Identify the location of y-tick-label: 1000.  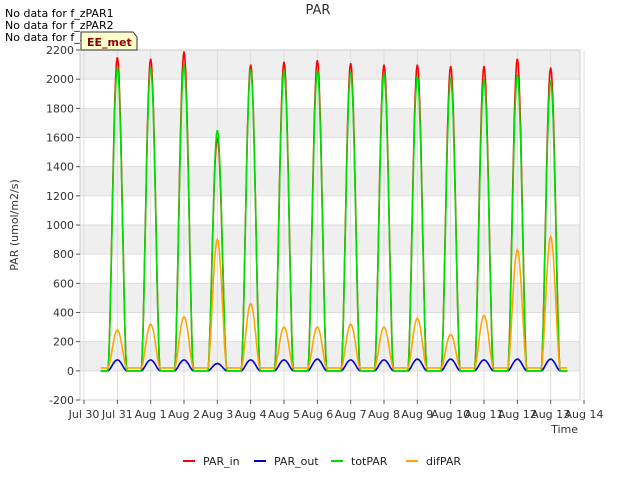
(60, 225).